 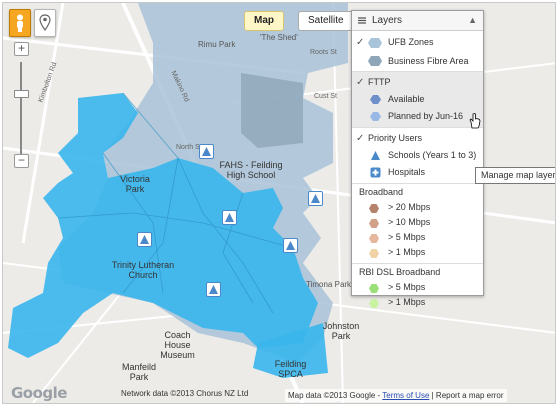 What do you see at coordinates (251, 170) in the screenshot?
I see `label-fahs: FAHS - Feilding High School` at bounding box center [251, 170].